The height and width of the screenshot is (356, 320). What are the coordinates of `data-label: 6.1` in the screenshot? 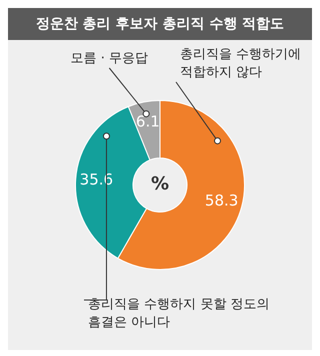 It's located at (148, 121).